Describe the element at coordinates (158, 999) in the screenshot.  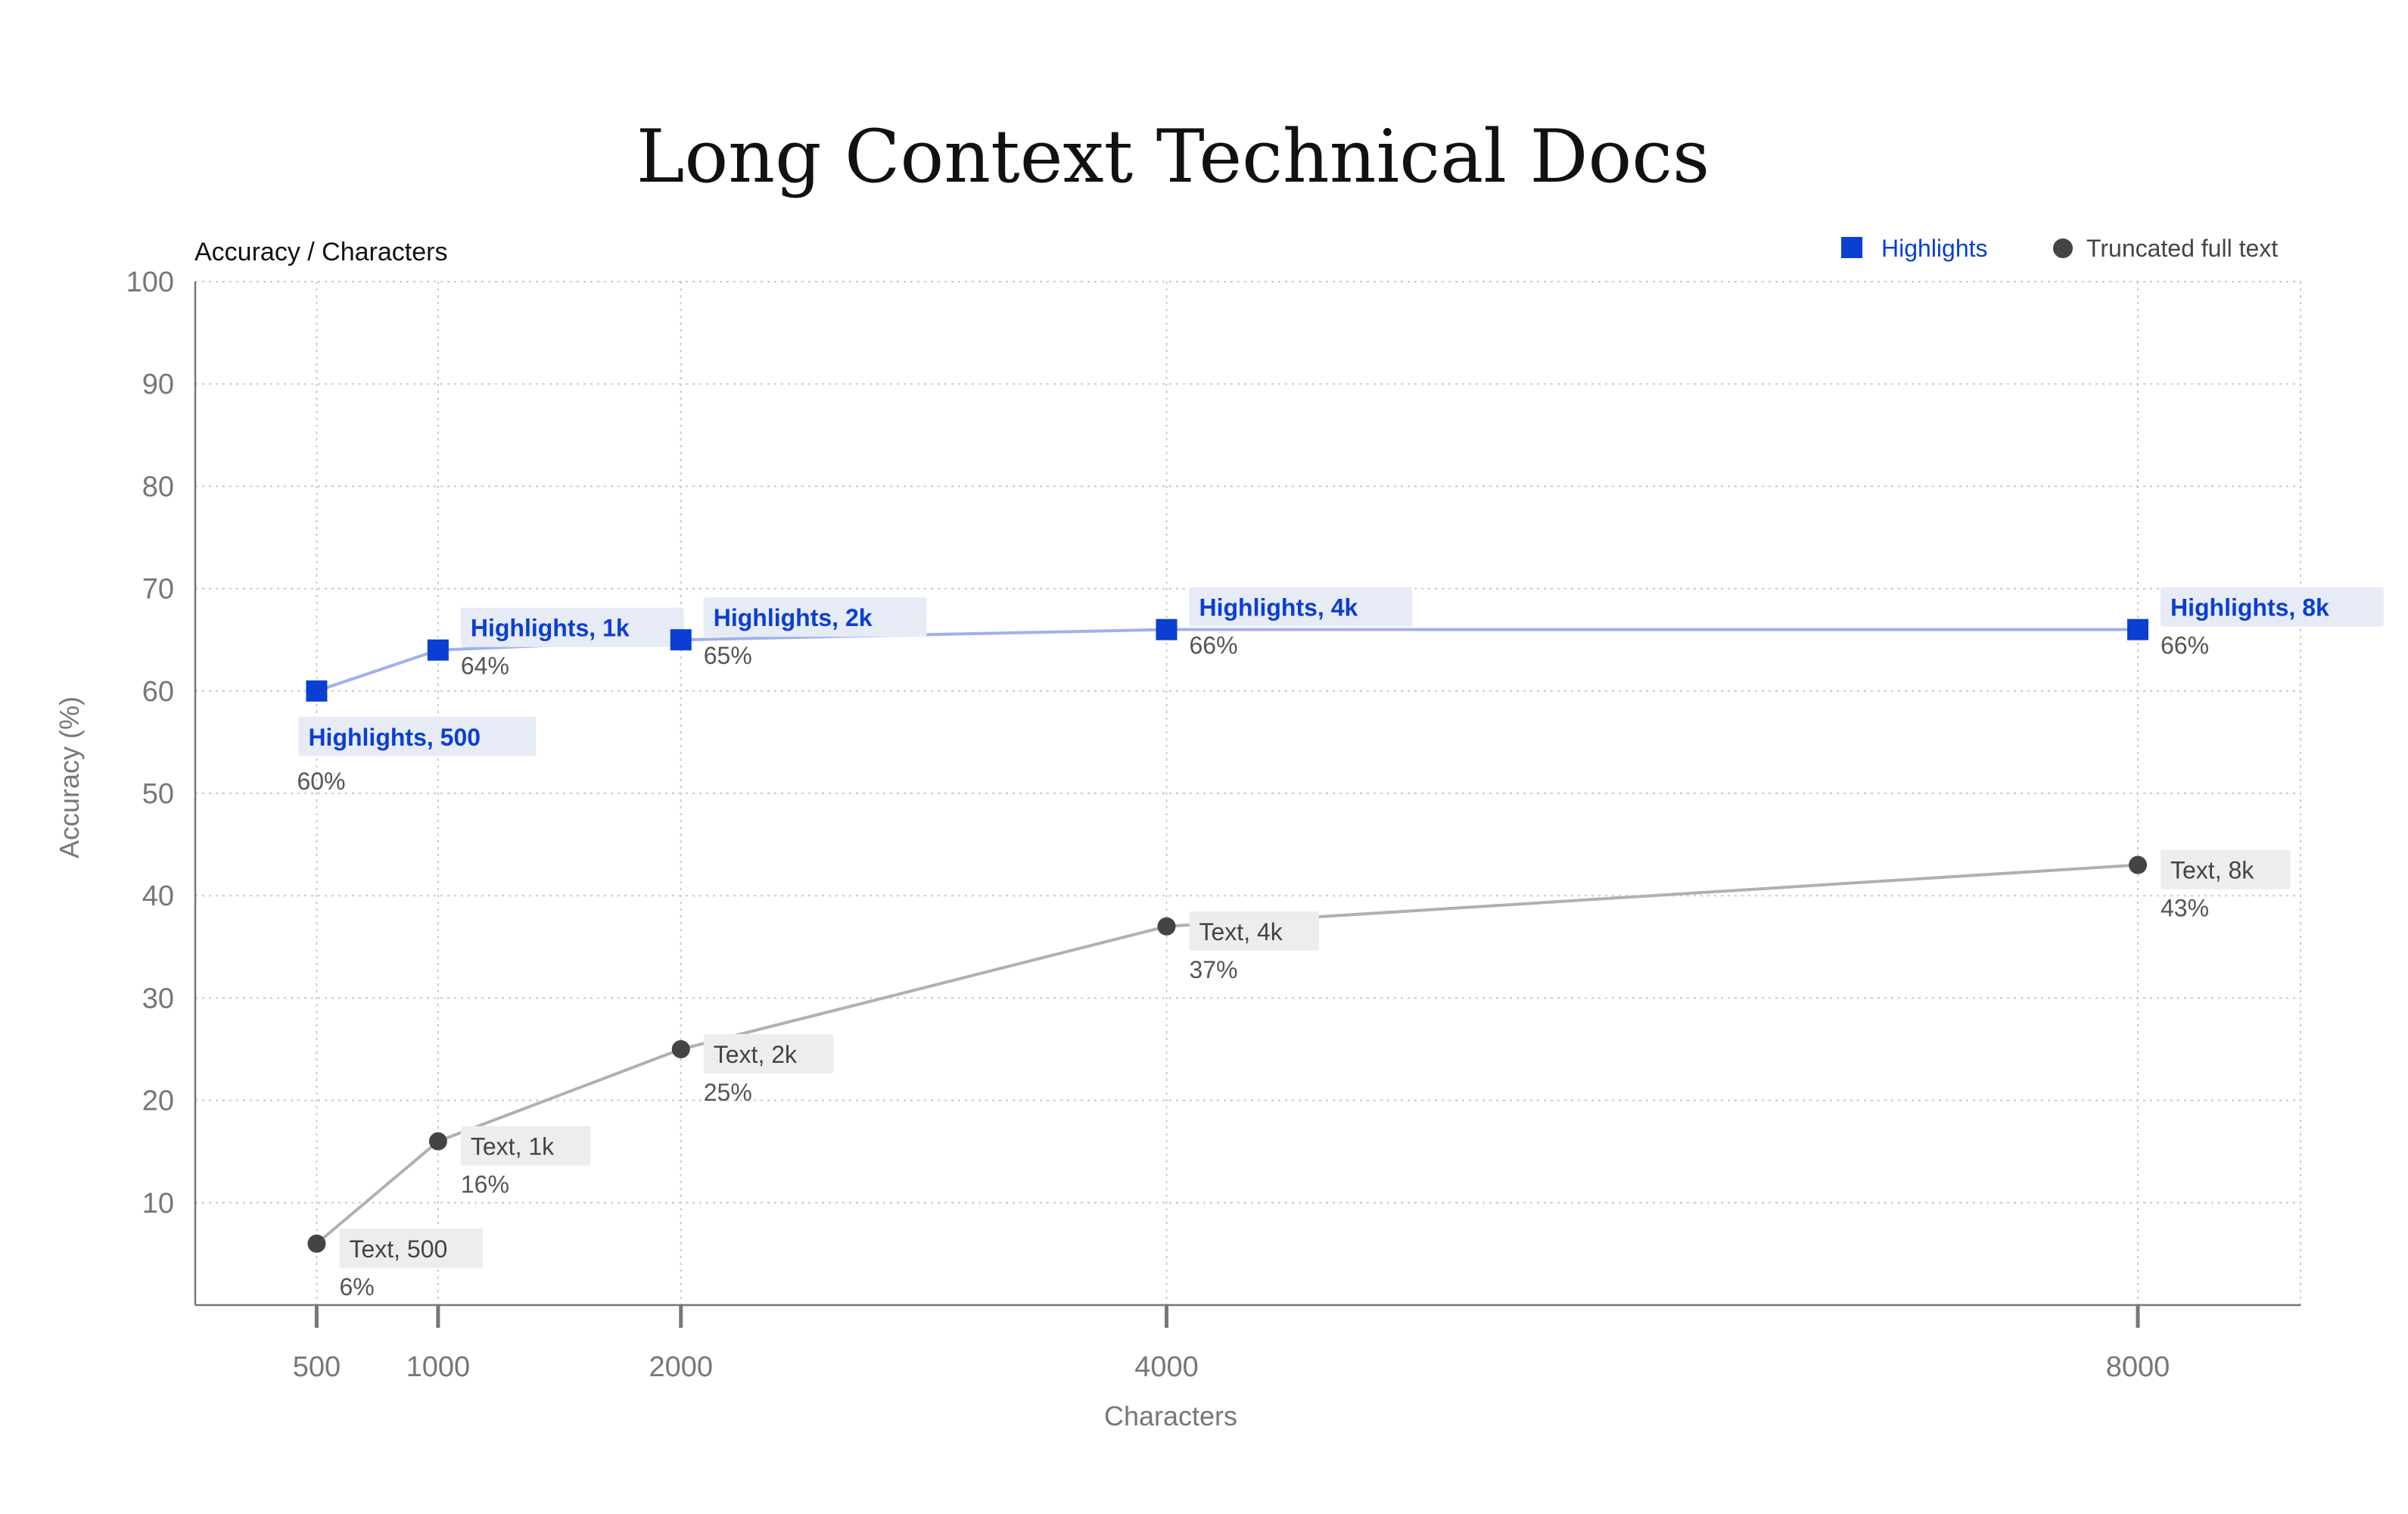
I see `y-tick-label: 30` at that location.